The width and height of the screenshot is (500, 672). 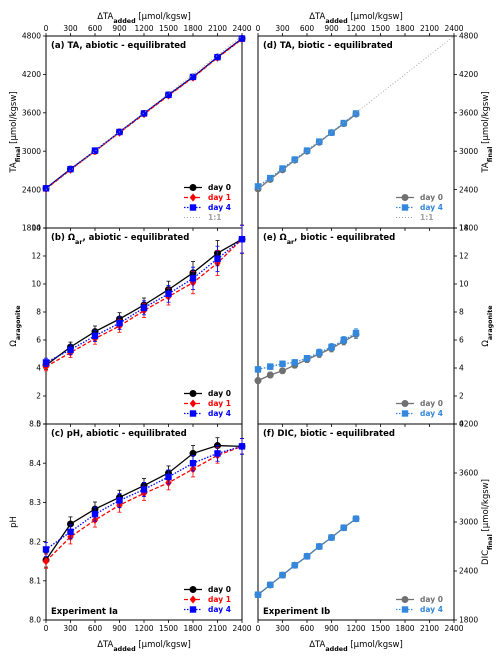 What do you see at coordinates (426, 217) in the screenshot?
I see `legend-label: 1:1` at bounding box center [426, 217].